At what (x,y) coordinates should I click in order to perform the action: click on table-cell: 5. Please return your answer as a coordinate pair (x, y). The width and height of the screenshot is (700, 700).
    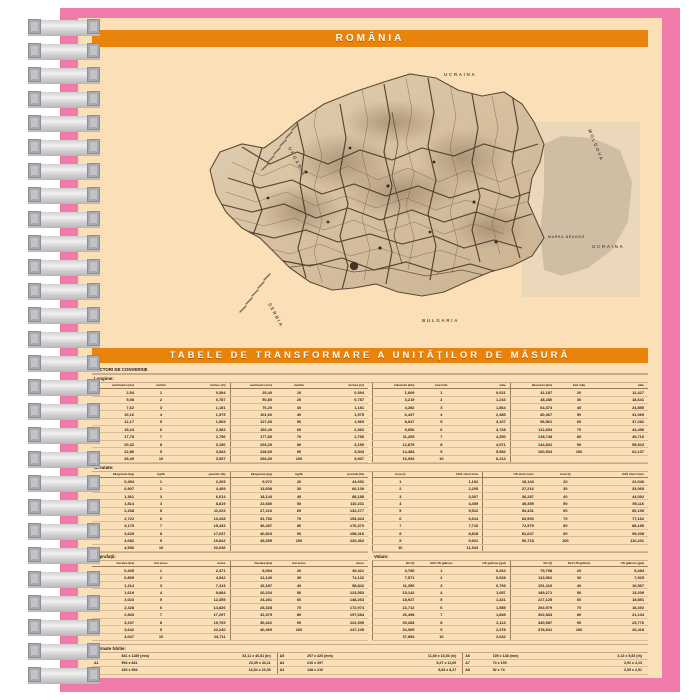
    Looking at the image, I should click on (161, 511).